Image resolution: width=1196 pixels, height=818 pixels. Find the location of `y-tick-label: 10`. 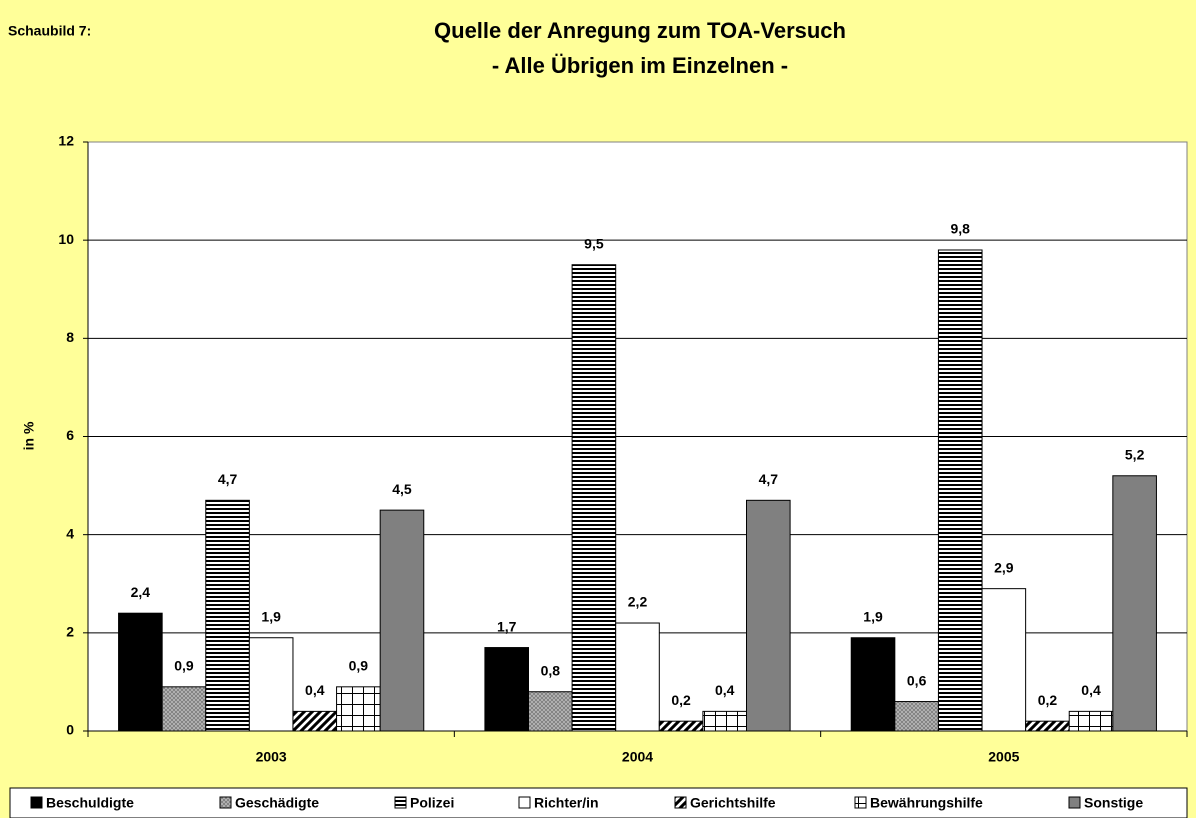

y-tick-label: 10 is located at coordinates (66, 239).